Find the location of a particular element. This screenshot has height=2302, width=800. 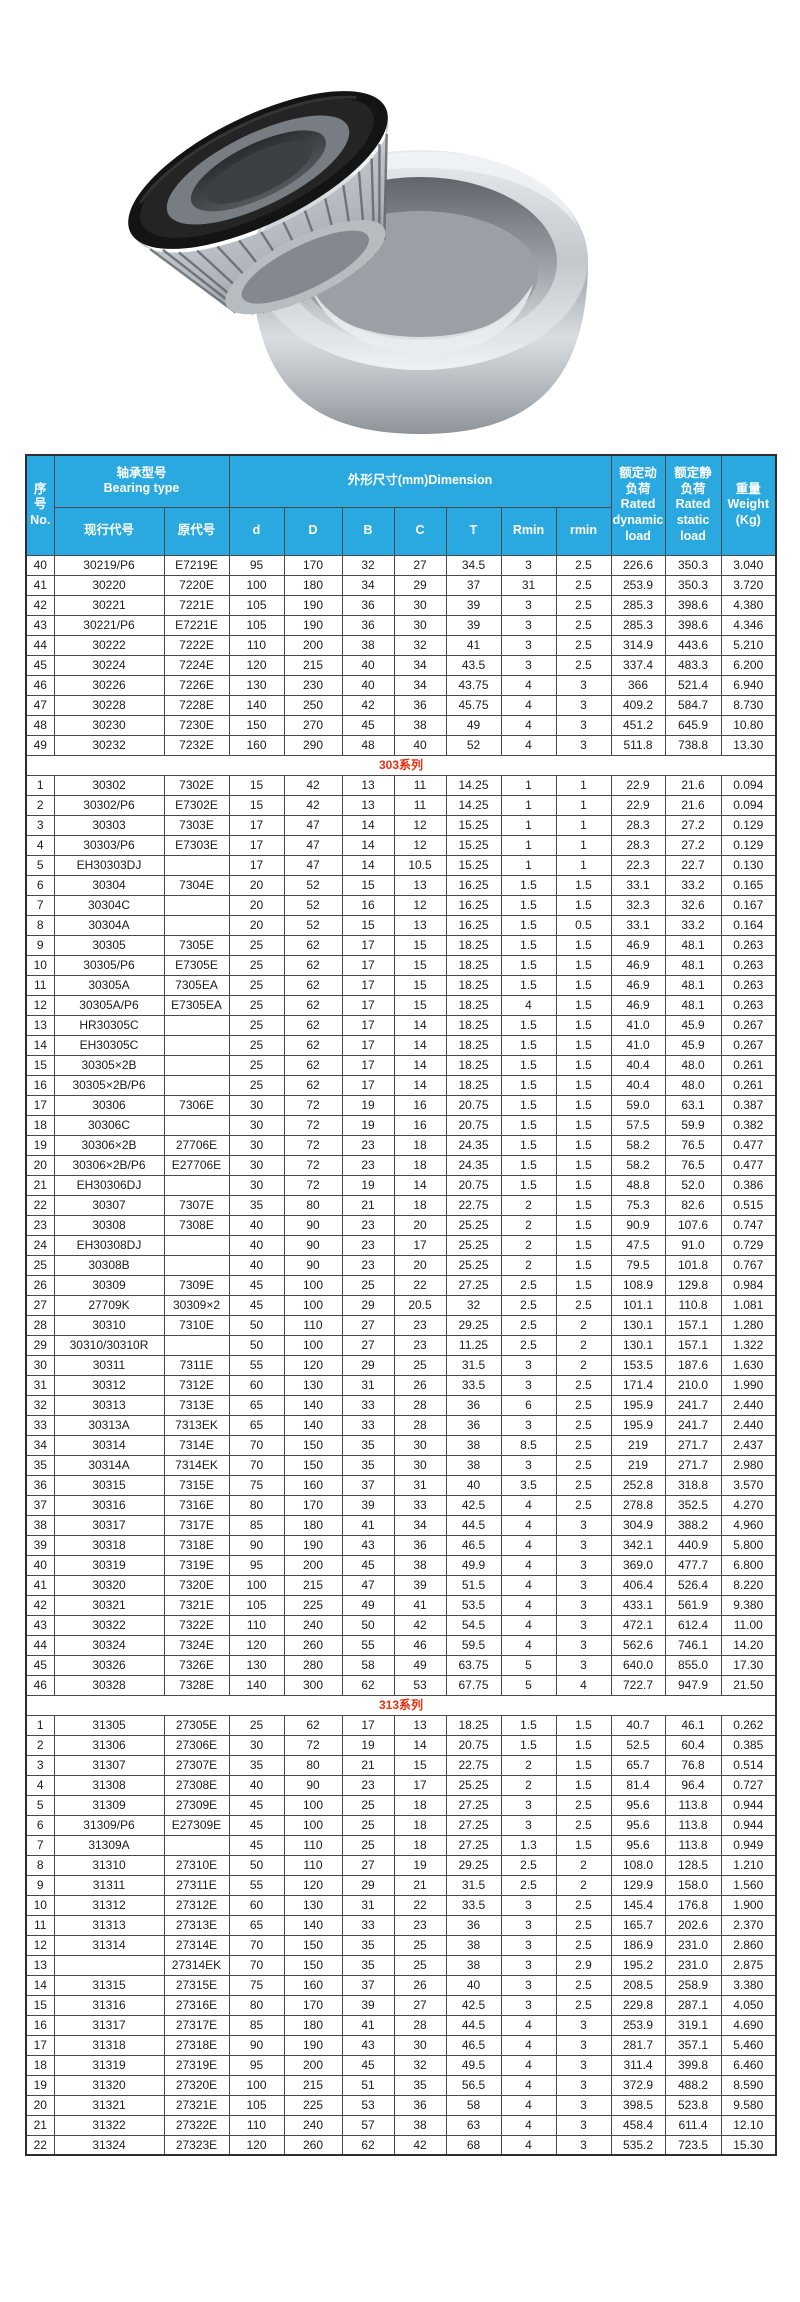

table-cell: 1 is located at coordinates (528, 845).